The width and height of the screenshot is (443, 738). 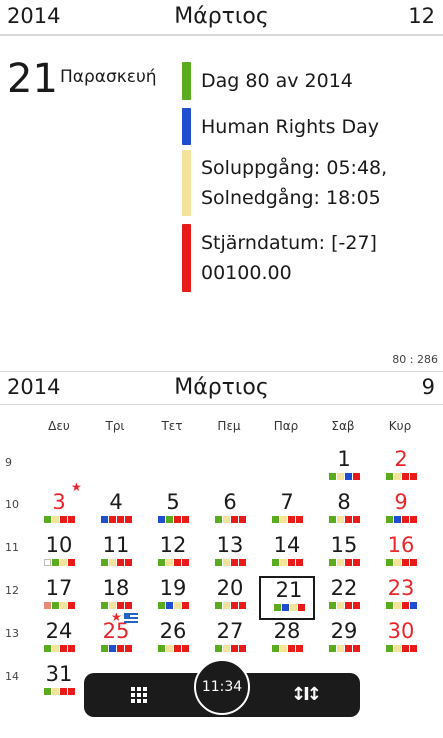 I want to click on day-cell: 4, so click(x=116, y=512).